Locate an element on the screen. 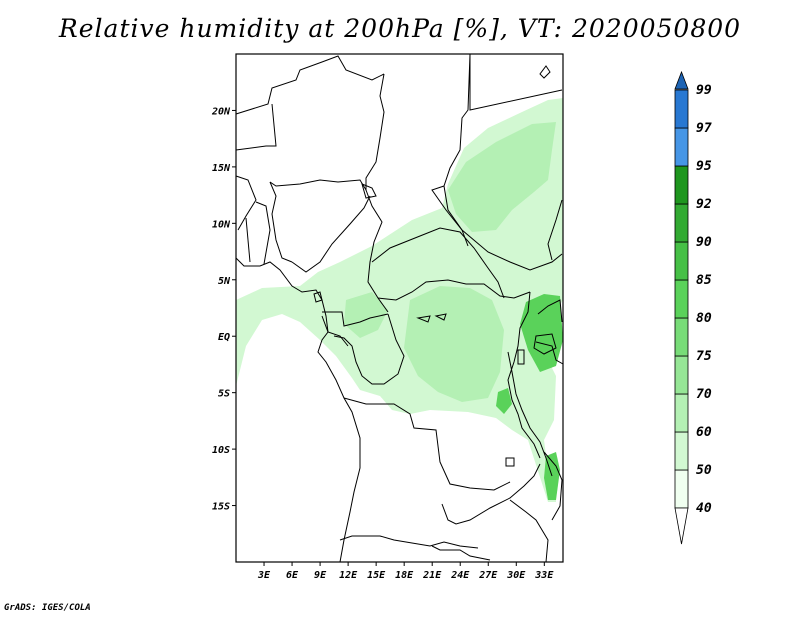 The width and height of the screenshot is (800, 618). border-mozambique is located at coordinates (529, 531).